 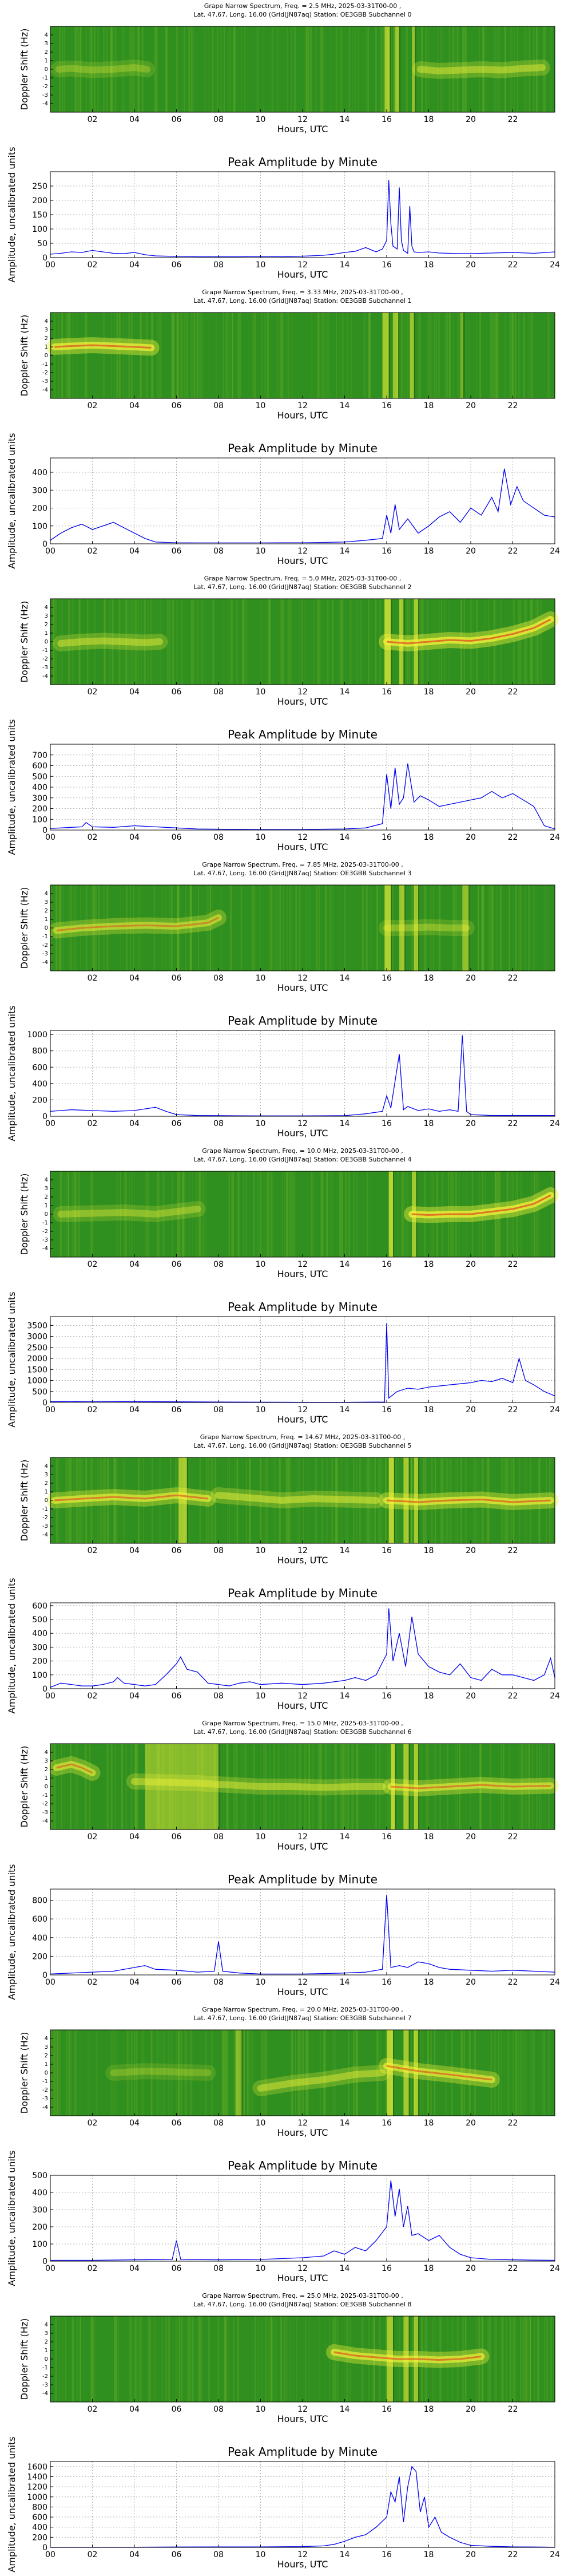 I want to click on y-tick-label: 600, so click(x=39, y=1606).